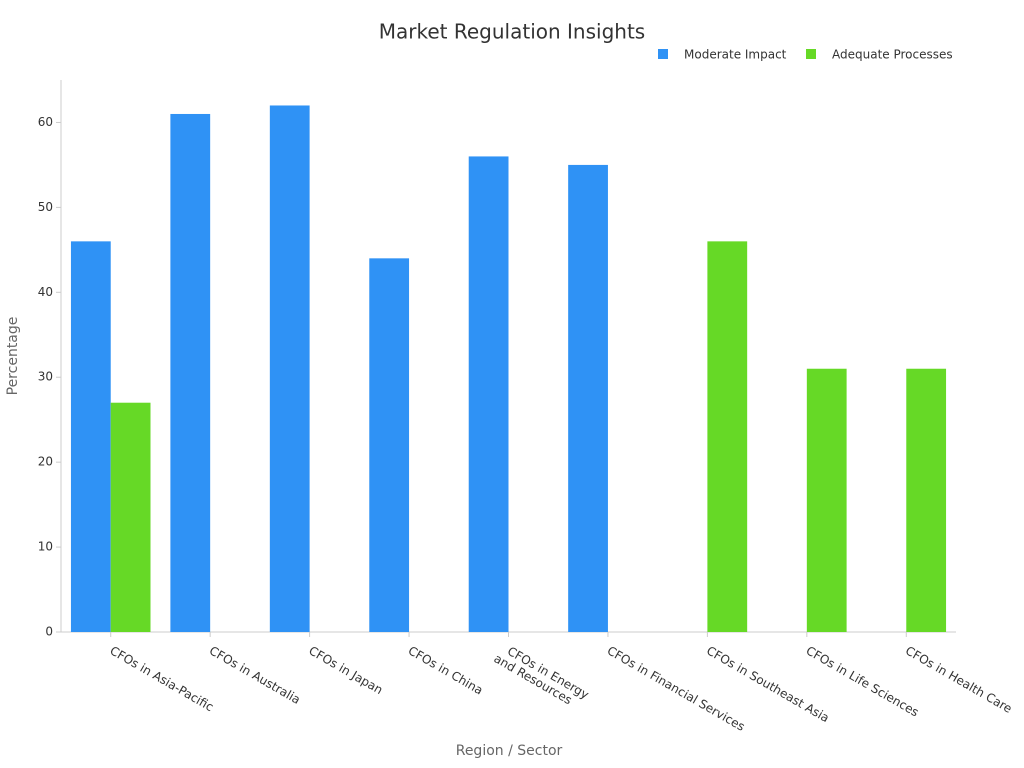 The height and width of the screenshot is (768, 1024). What do you see at coordinates (255, 675) in the screenshot?
I see `x-tick-label: CFOs in Australia` at bounding box center [255, 675].